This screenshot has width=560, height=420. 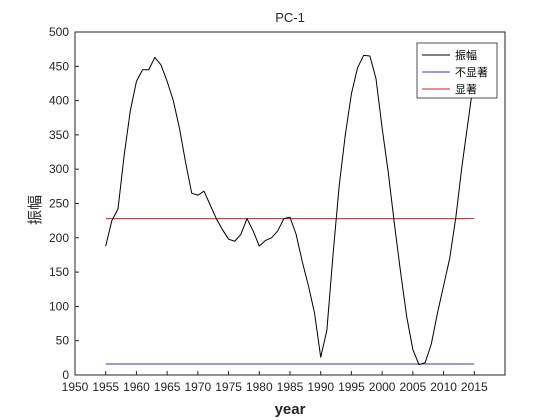 What do you see at coordinates (198, 387) in the screenshot?
I see `x-tick-label: 1970` at bounding box center [198, 387].